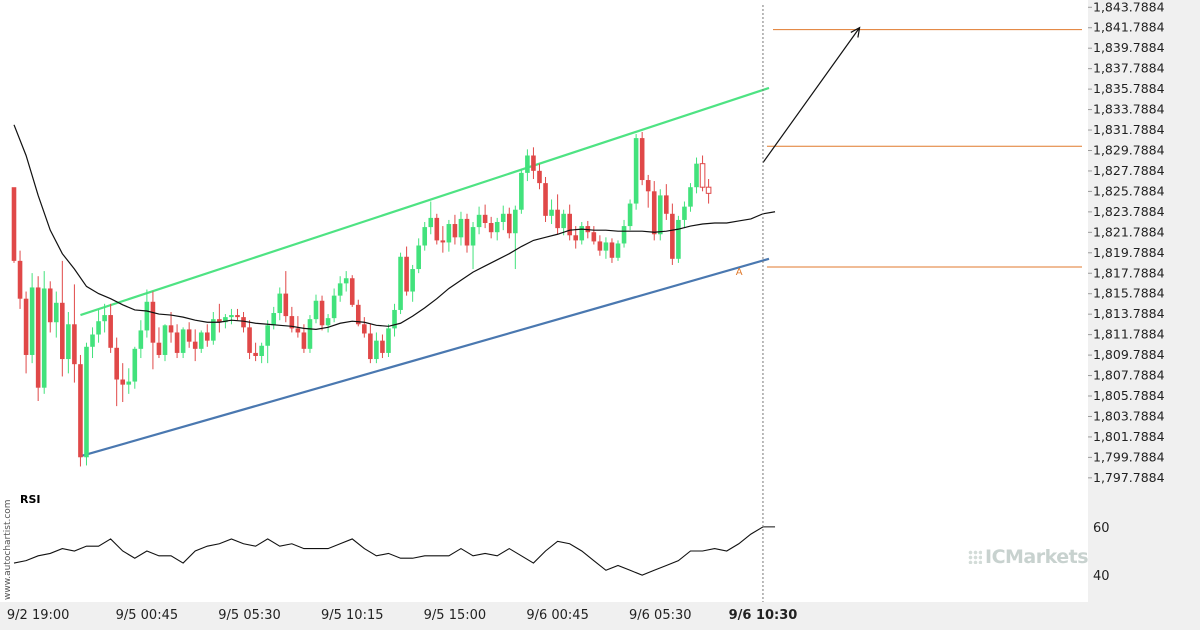 This screenshot has height=634, width=1200. Describe the element at coordinates (1129, 375) in the screenshot. I see `price-tick-label: 1,807.7884` at that location.